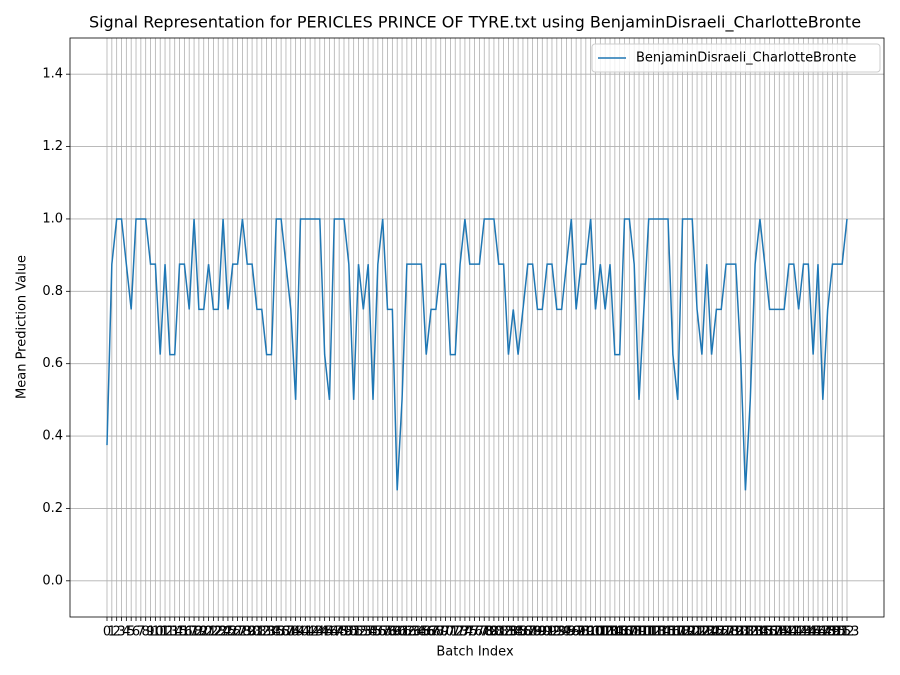 This screenshot has width=900, height=675. Describe the element at coordinates (711, 632) in the screenshot. I see `x-tick-label: 125` at that location.